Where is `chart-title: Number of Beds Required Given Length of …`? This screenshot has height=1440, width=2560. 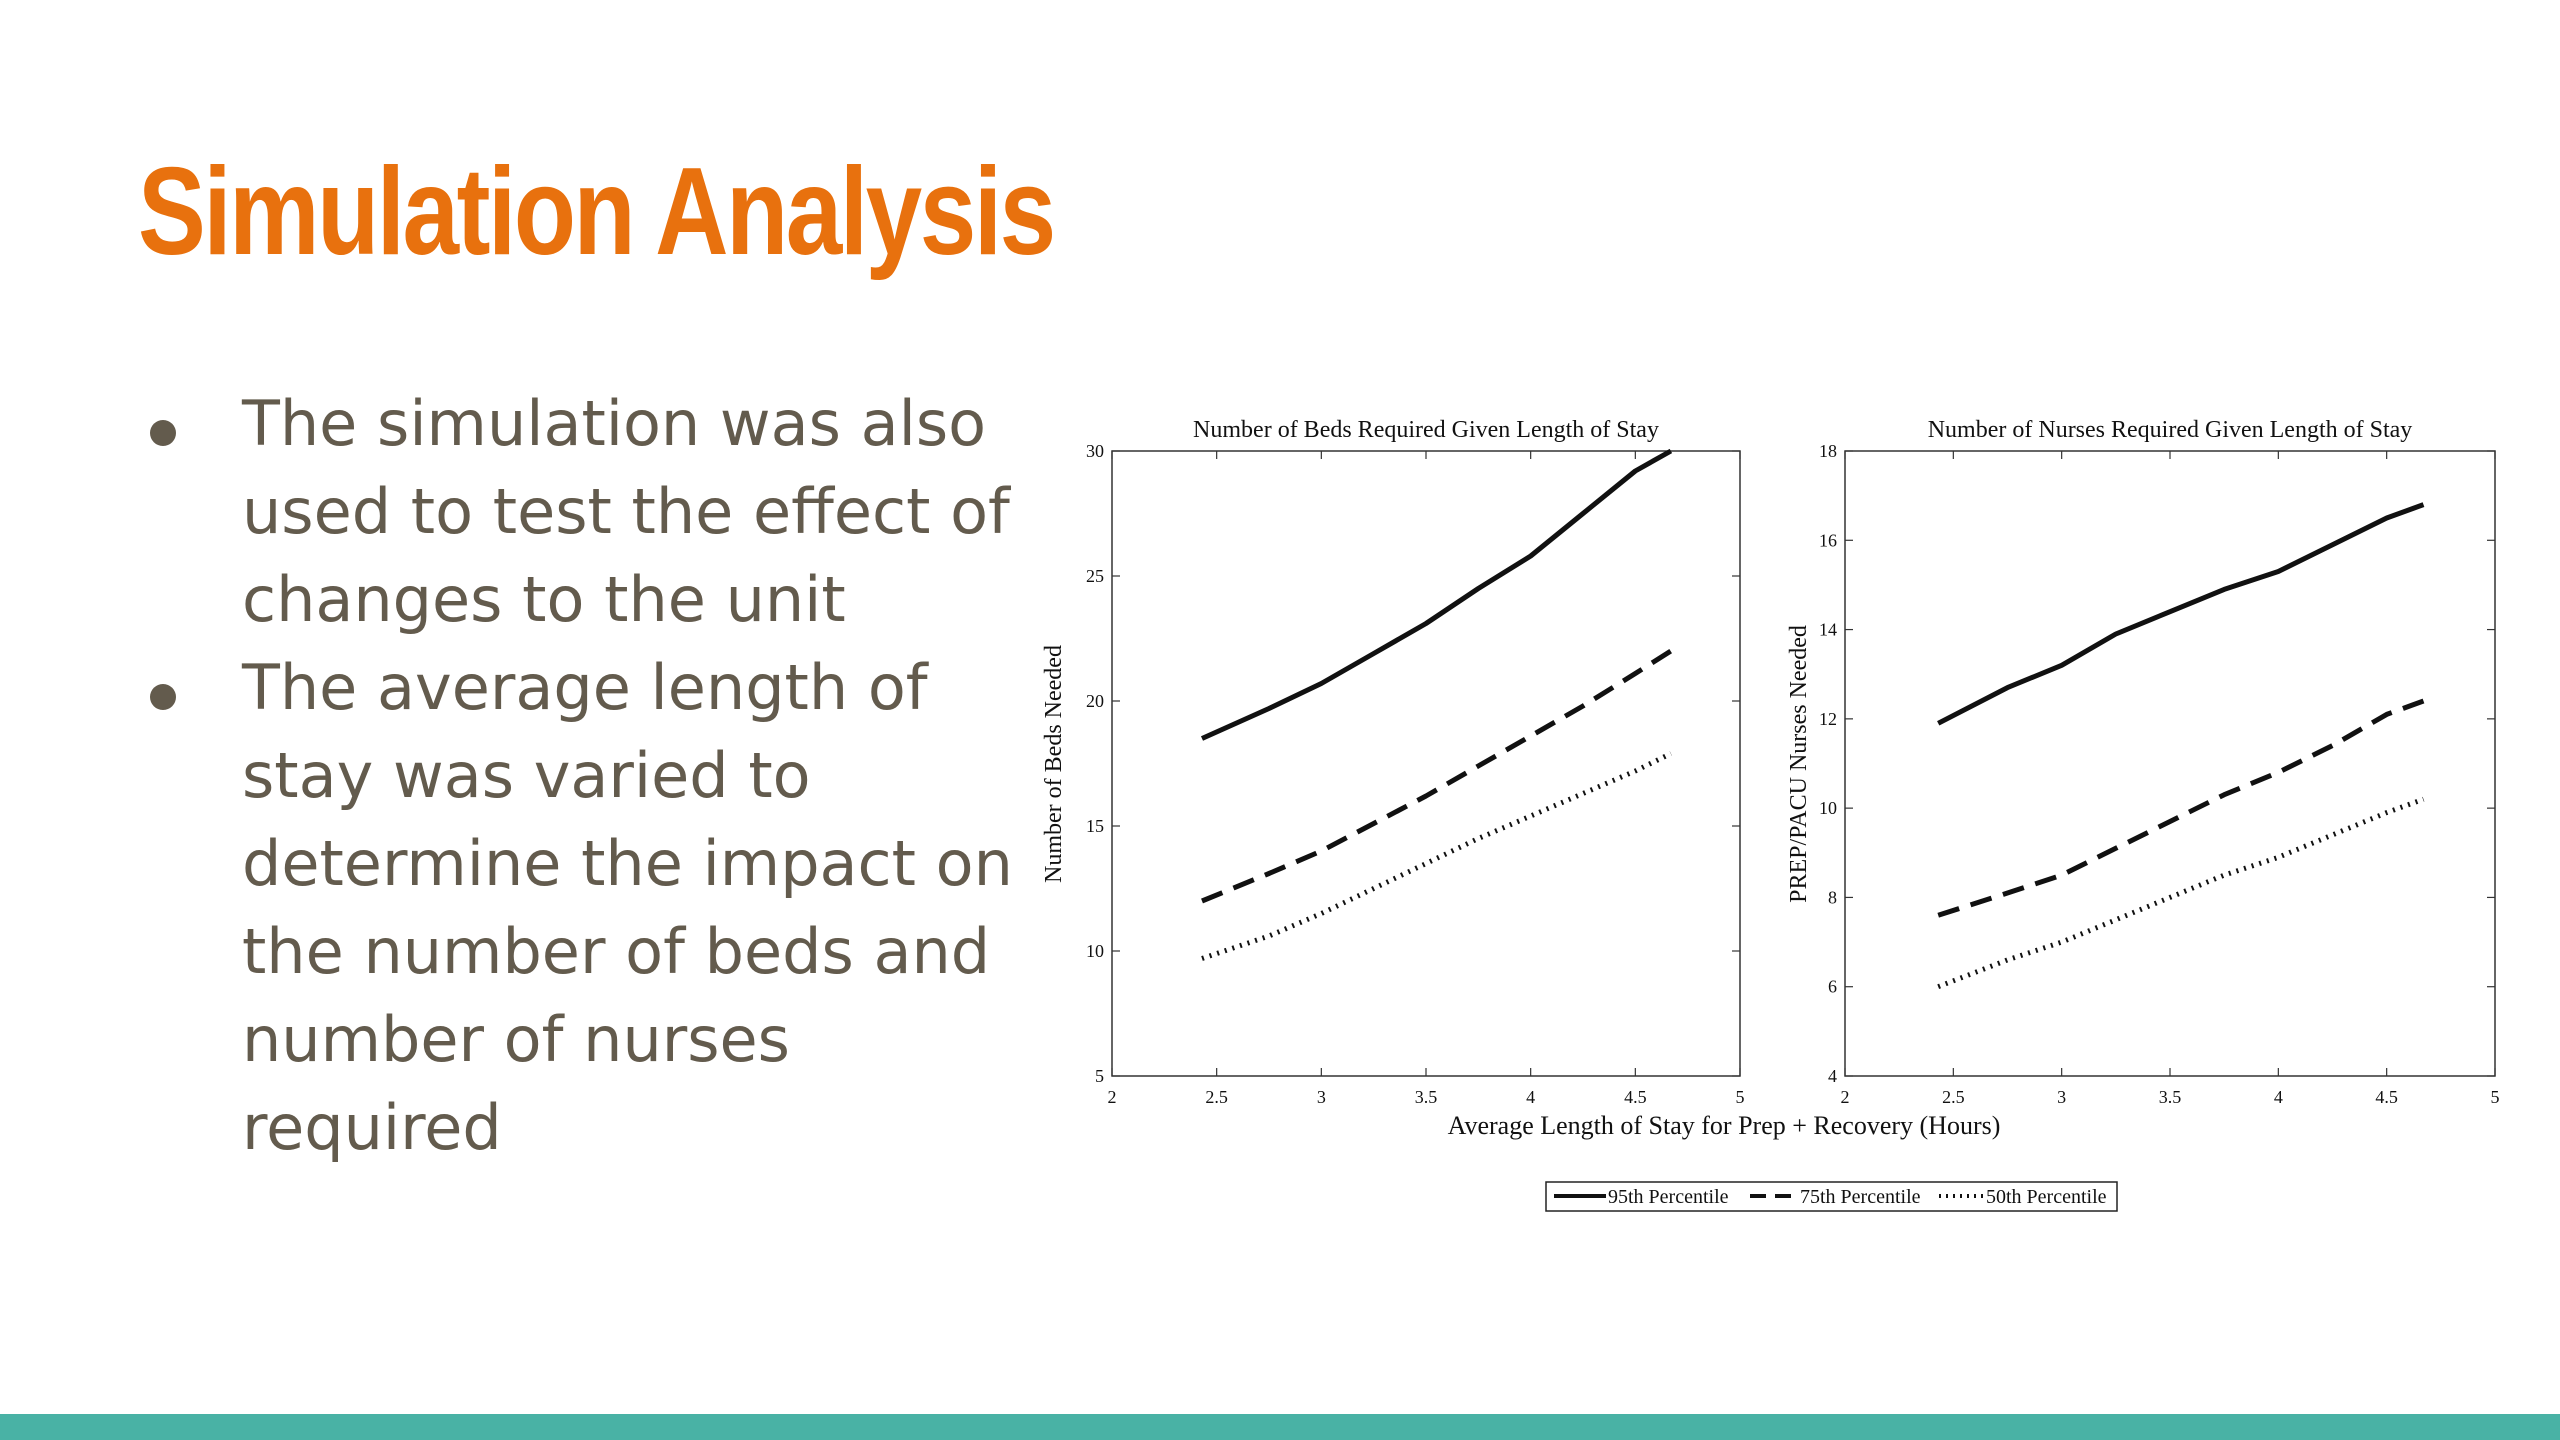 chart-title: Number of Beds Required Given Length of … is located at coordinates (1426, 430).